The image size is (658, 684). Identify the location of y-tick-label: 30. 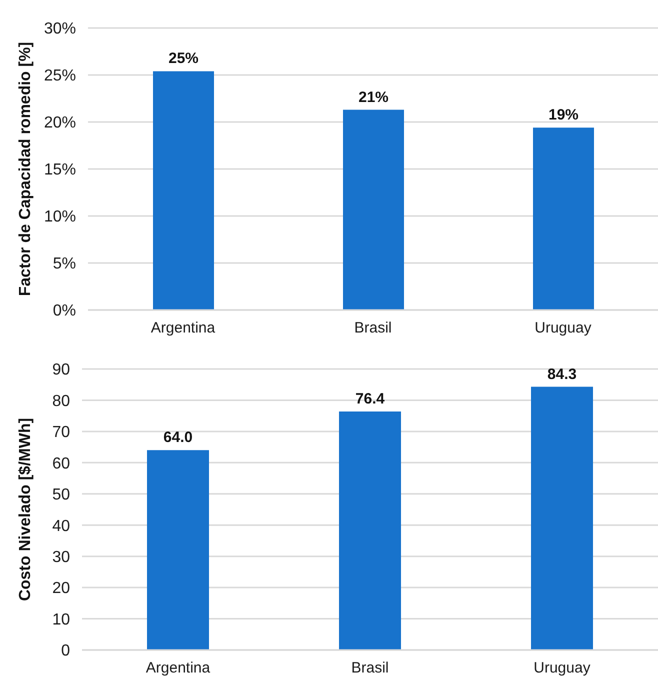
(61, 557).